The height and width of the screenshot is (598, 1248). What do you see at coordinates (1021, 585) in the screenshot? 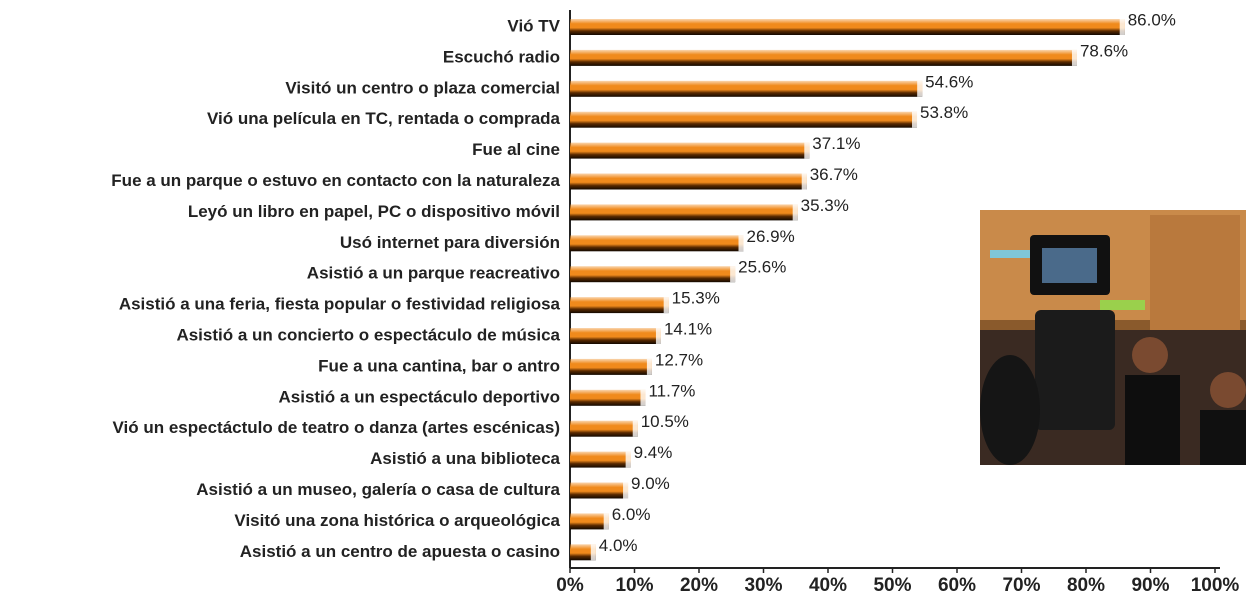
I see `x-tick-label: 70%` at bounding box center [1021, 585].